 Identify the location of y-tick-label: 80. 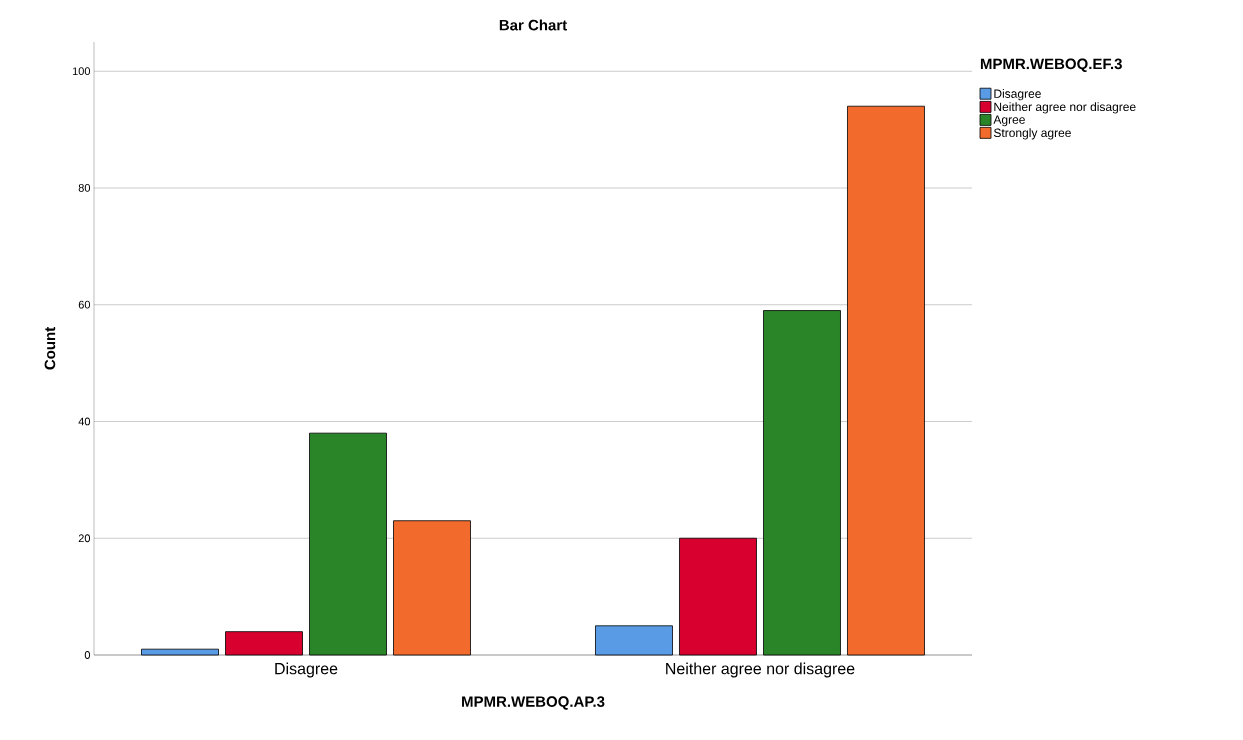
(84, 188).